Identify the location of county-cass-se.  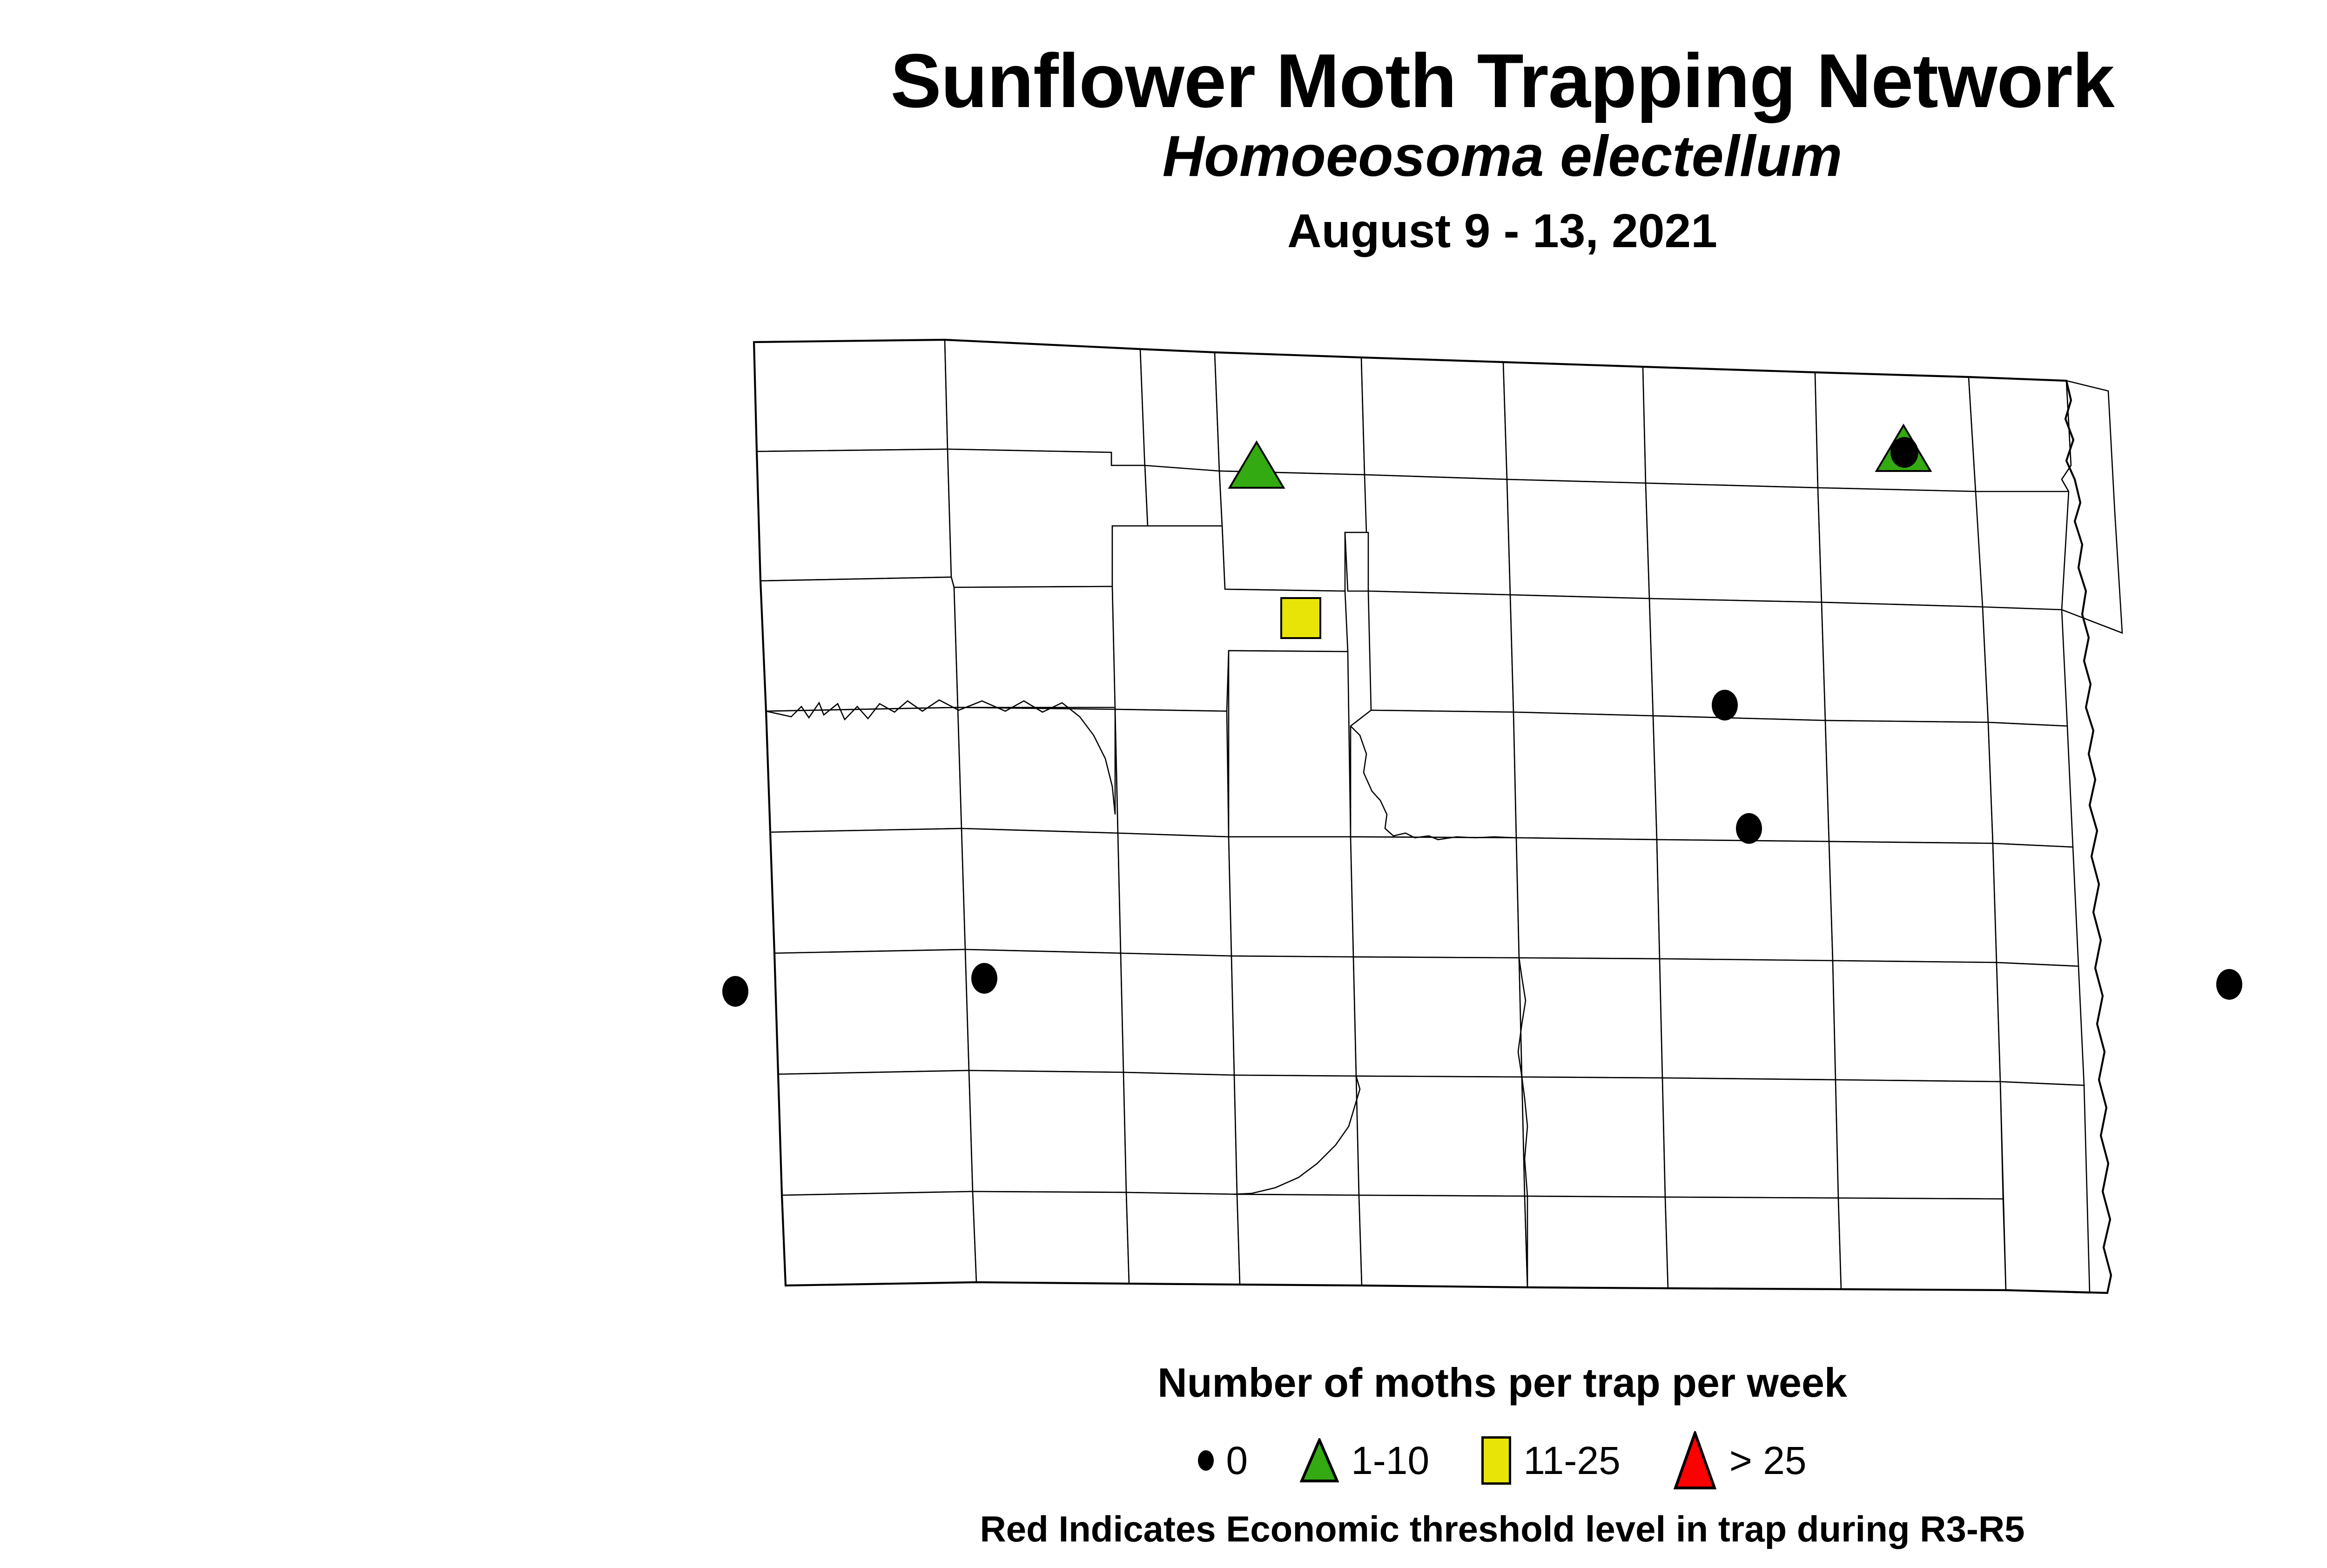
(2040, 1023).